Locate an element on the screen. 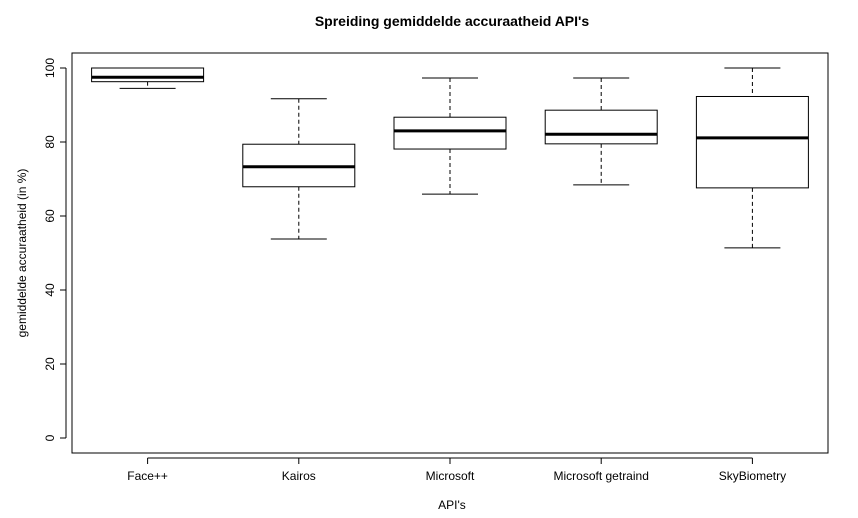  x-tick-label: Microsoft getraind is located at coordinates (601, 476).